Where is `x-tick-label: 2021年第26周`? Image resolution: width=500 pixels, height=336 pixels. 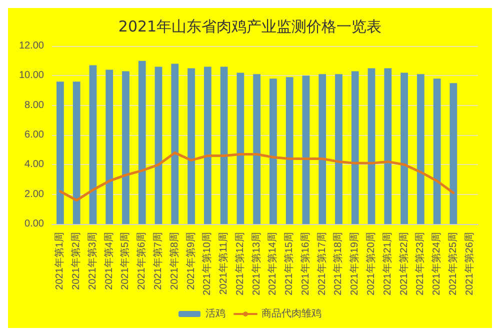 x-tick-label: 2021年第26周 is located at coordinates (469, 264).